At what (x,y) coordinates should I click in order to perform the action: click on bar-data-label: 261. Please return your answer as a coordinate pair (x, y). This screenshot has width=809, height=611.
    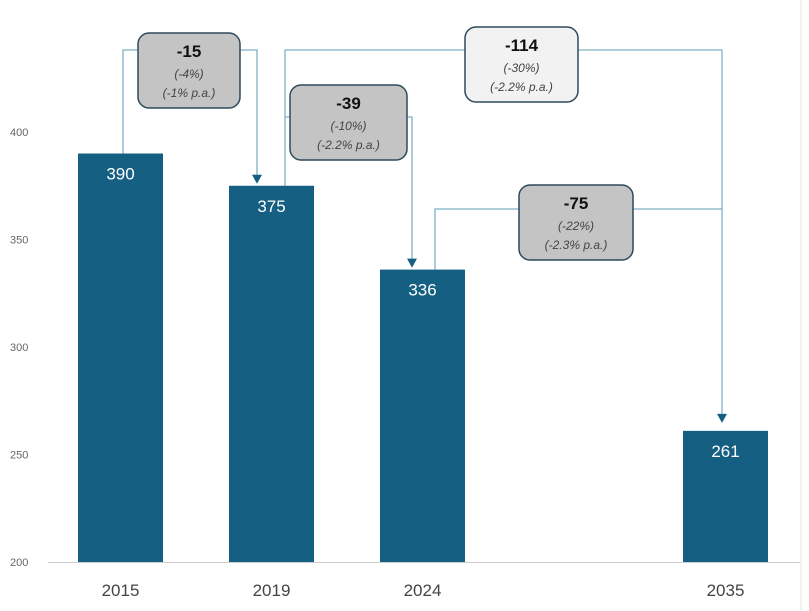
    Looking at the image, I should click on (725, 451).